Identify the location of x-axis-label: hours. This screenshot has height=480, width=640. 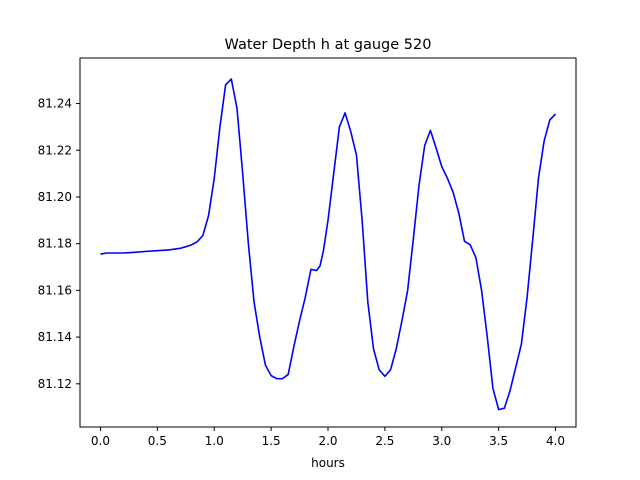
(328, 463).